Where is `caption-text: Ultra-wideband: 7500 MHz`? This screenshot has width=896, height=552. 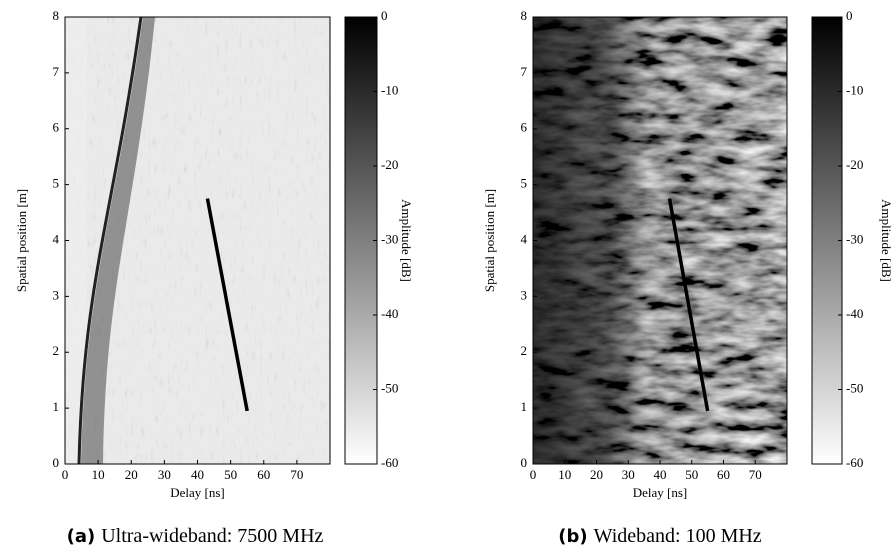
caption-text: Ultra-wideband: 7500 MHz is located at coordinates (212, 536).